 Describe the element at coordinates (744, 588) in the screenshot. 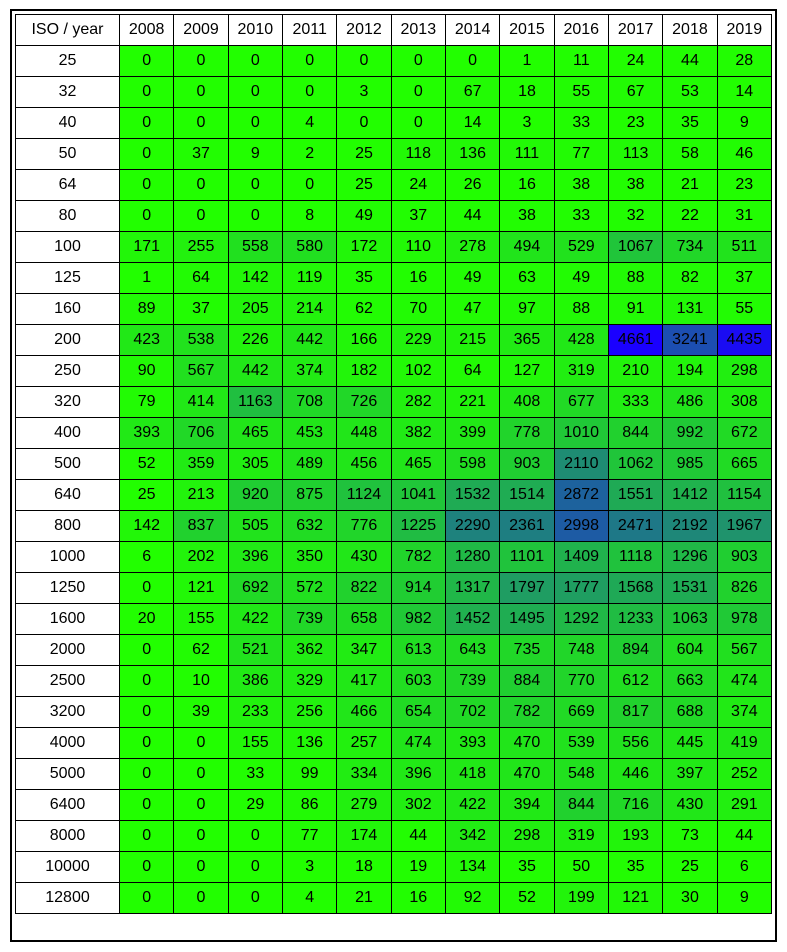

I see `cell-iso-1250-year-2019: 826` at that location.